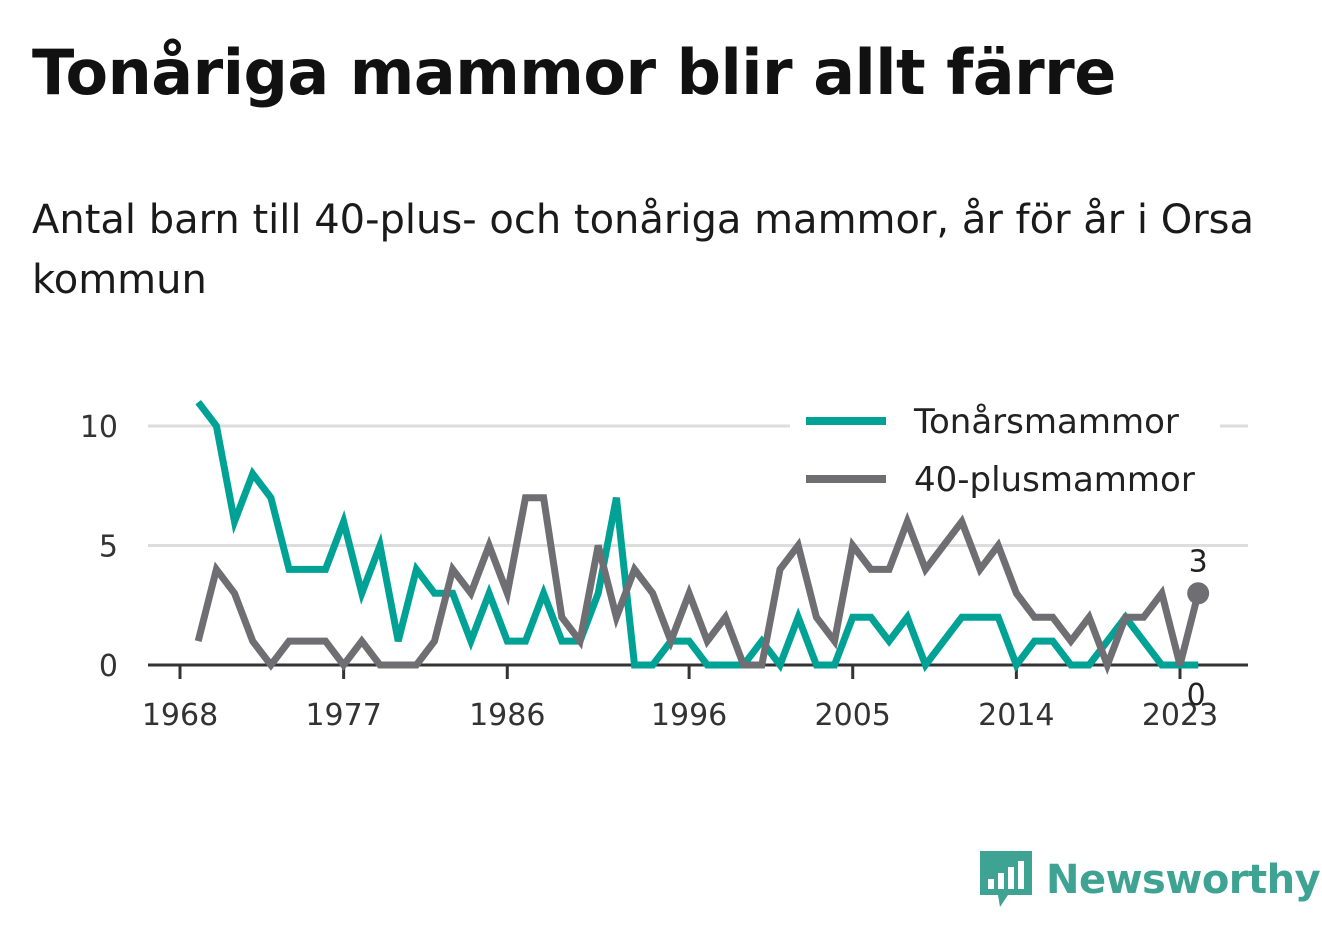 The width and height of the screenshot is (1322, 939). I want to click on y-tick-label: 0, so click(108, 666).